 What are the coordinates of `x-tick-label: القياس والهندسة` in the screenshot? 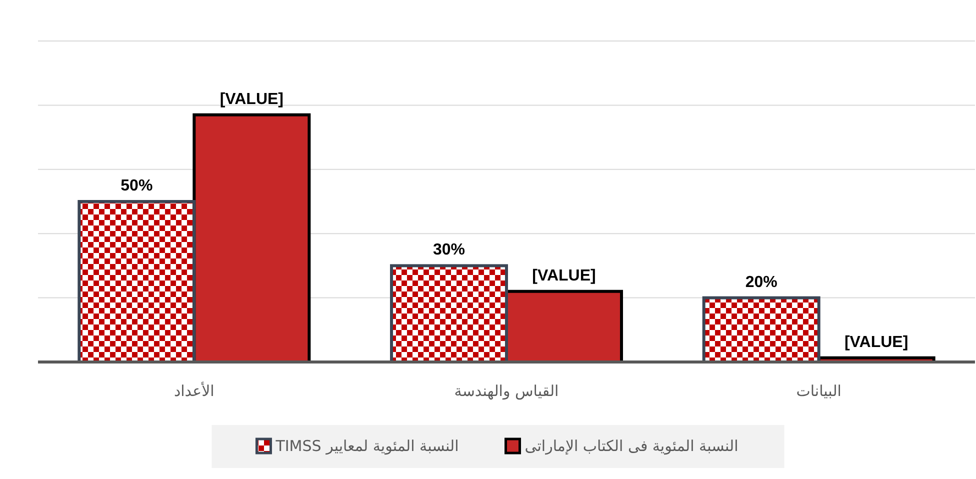 It's located at (506, 391).